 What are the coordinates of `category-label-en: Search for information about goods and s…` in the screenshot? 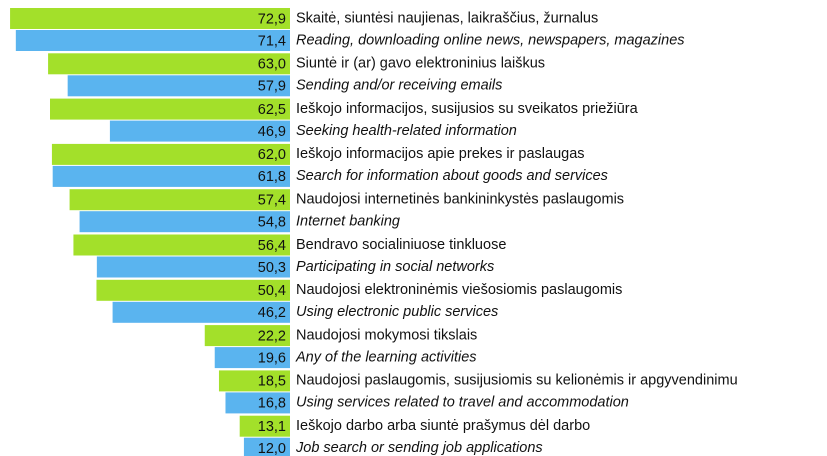 It's located at (452, 176).